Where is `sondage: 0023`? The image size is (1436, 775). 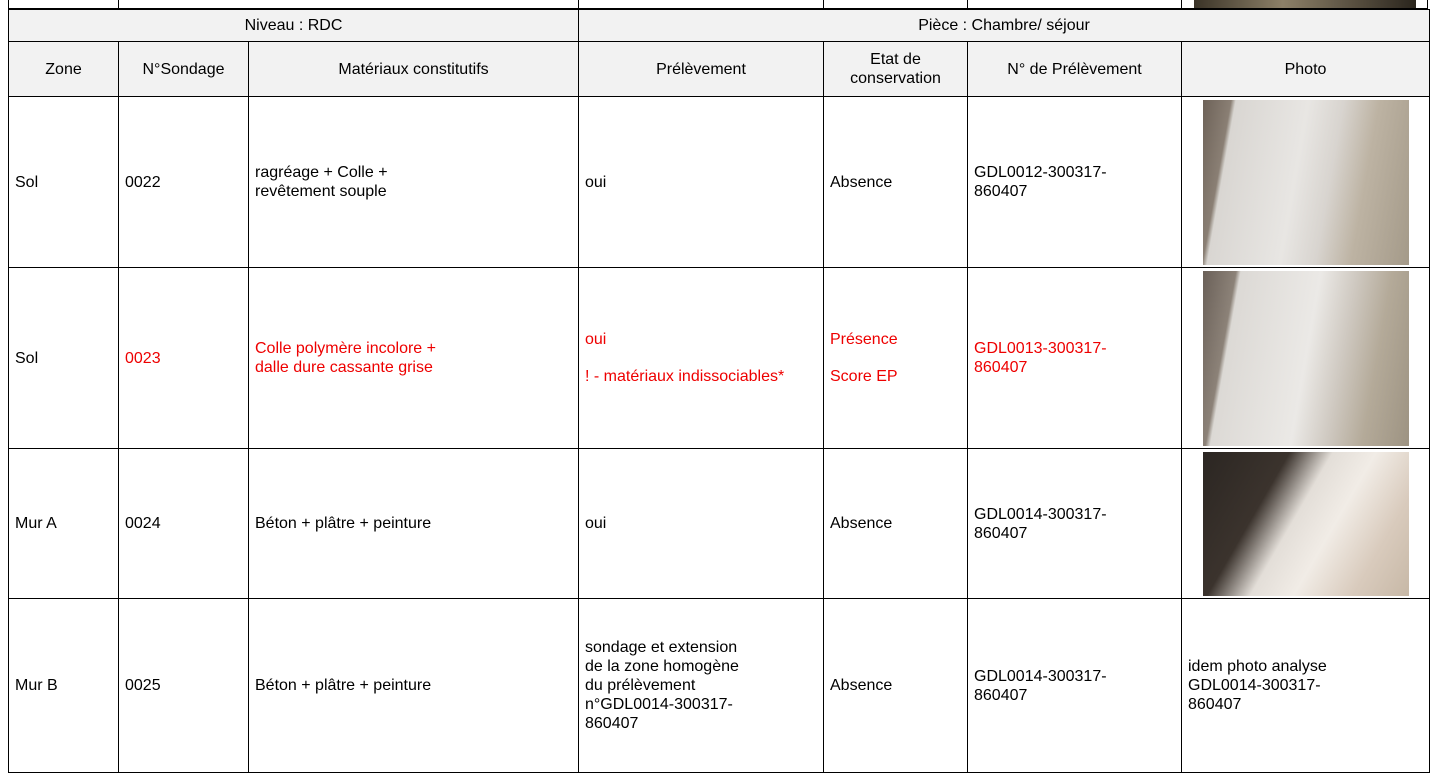
sondage: 0023 is located at coordinates (183, 358).